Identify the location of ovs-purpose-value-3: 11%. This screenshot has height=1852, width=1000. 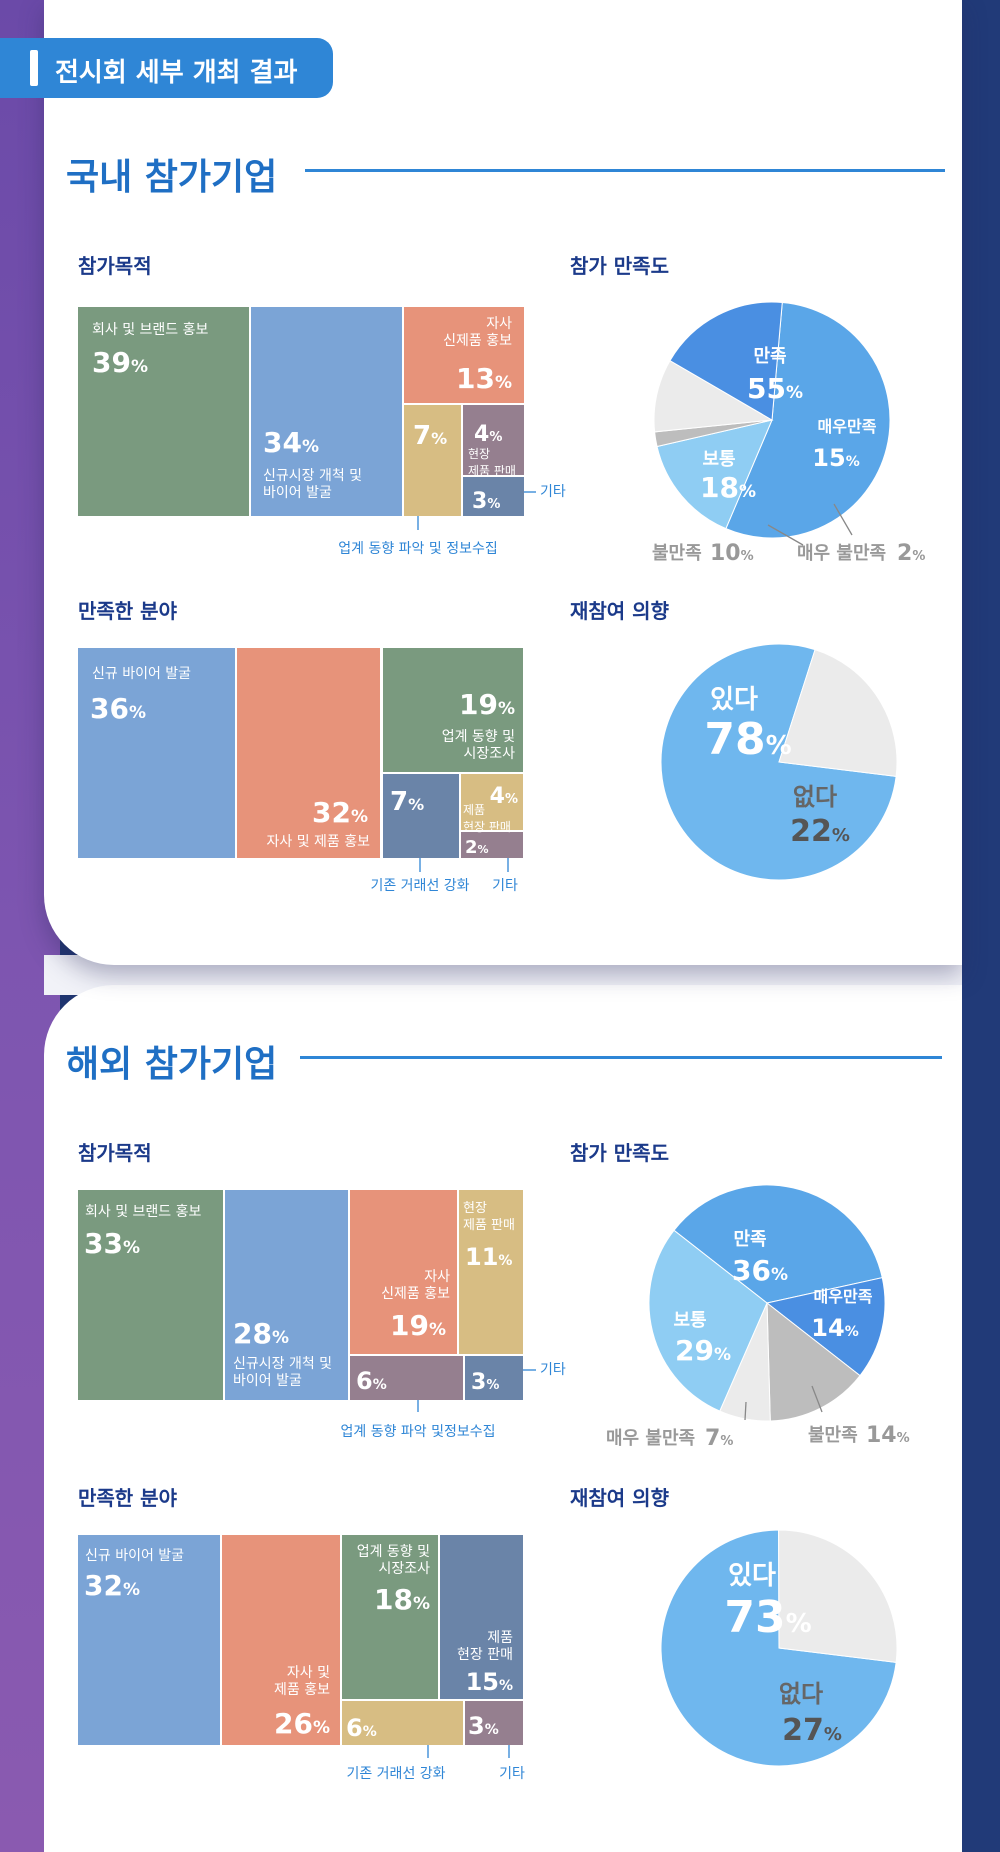
(488, 1257).